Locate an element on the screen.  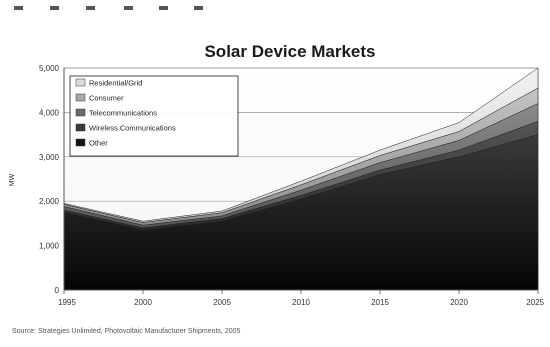
x-tick-labels: 1995 2000 2005 2010 2015 2020 2025 is located at coordinates (301, 298).